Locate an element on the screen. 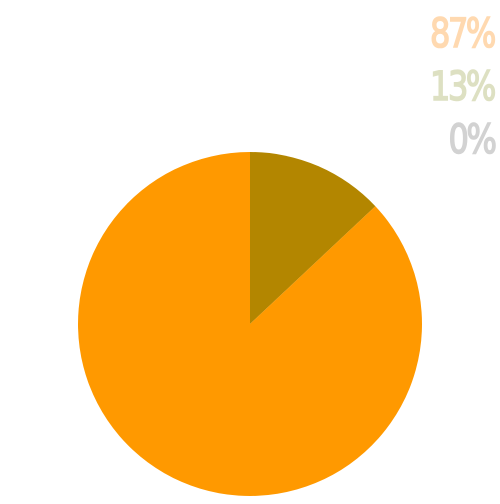 This screenshot has width=500, height=504. legend-label-87: 87% is located at coordinates (463, 34).